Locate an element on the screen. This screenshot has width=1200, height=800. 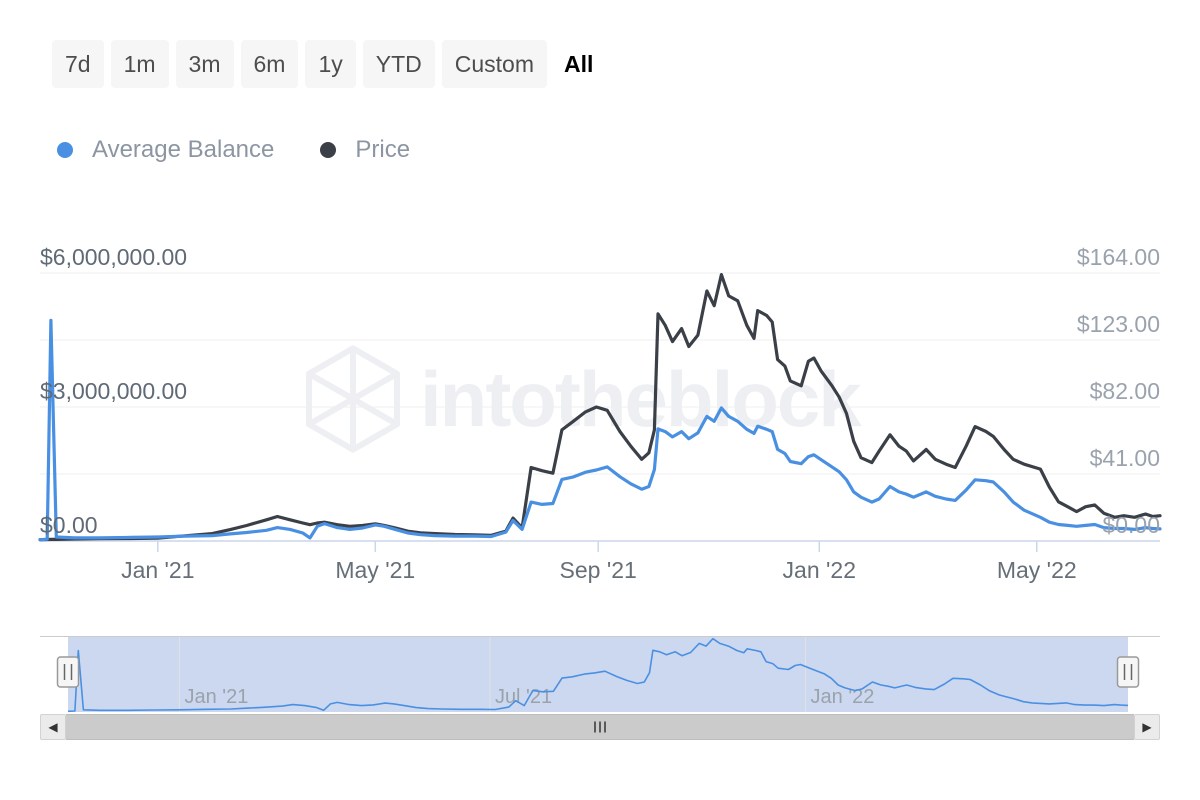
range-button-6m: 6m is located at coordinates (269, 64).